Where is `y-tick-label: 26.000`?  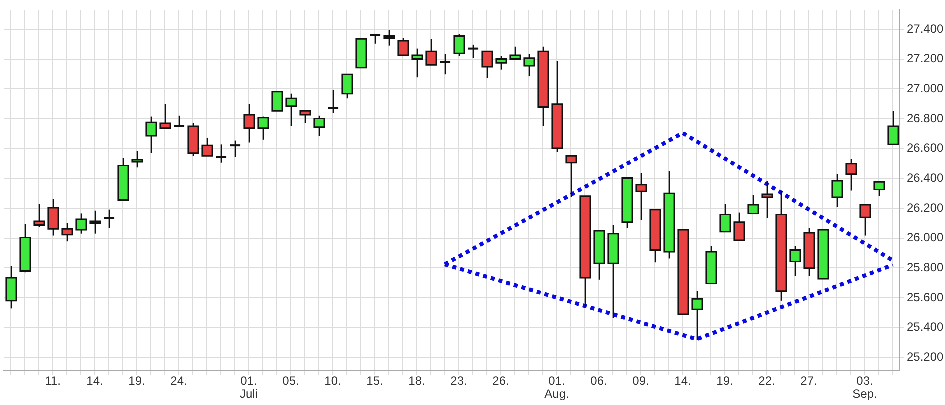
y-tick-label: 26.000 is located at coordinates (925, 237).